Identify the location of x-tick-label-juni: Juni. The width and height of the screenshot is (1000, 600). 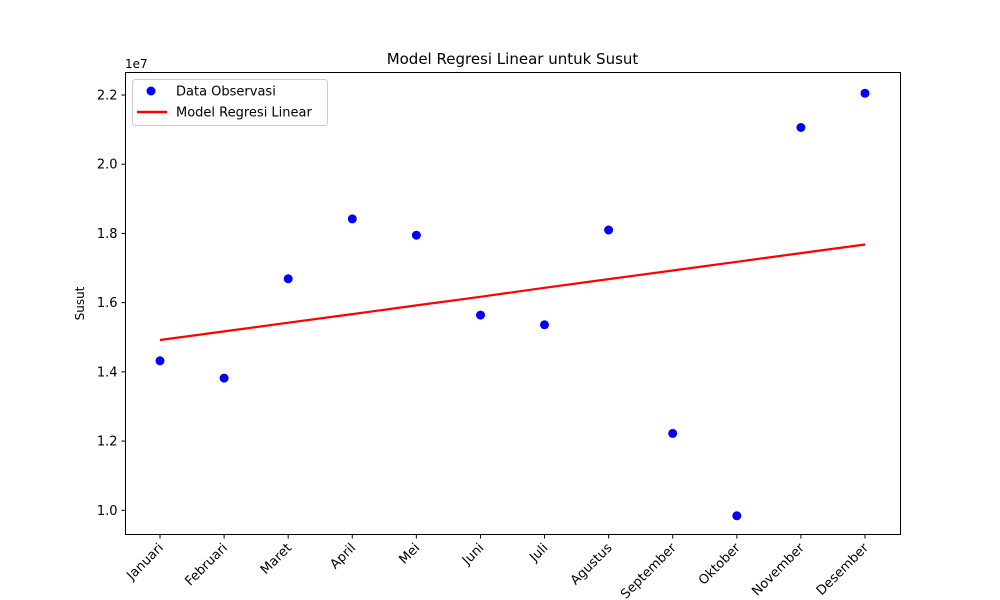
(473, 555).